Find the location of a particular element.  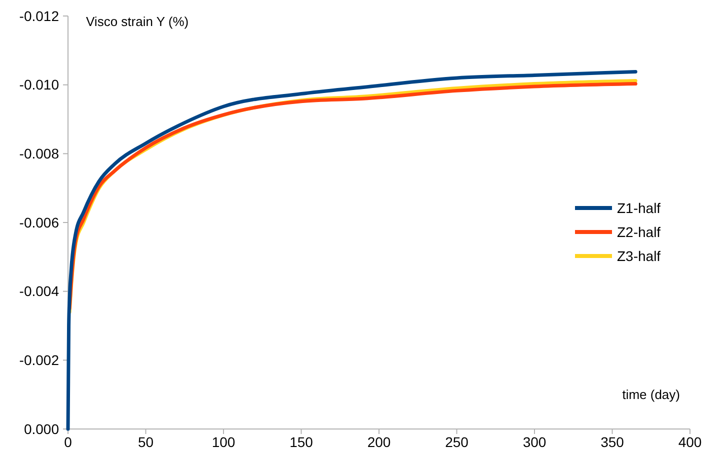

x-tick-label: 0 is located at coordinates (68, 442).